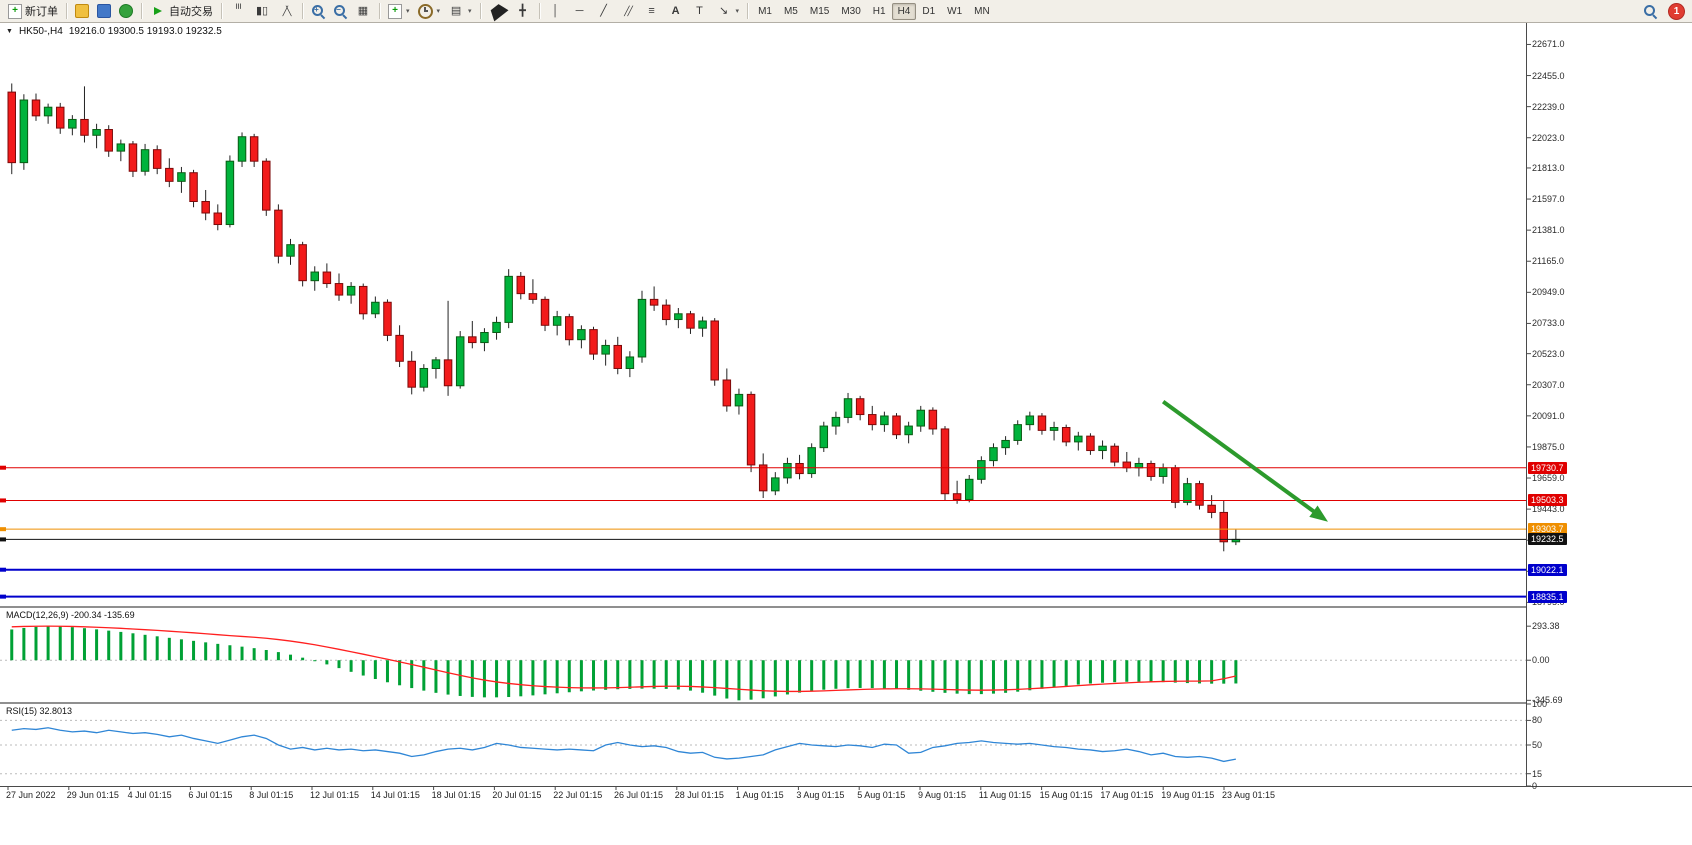 Image resolution: width=1692 pixels, height=845 pixels. Describe the element at coordinates (879, 11) in the screenshot. I see `timeframe-h1: H1` at that location.